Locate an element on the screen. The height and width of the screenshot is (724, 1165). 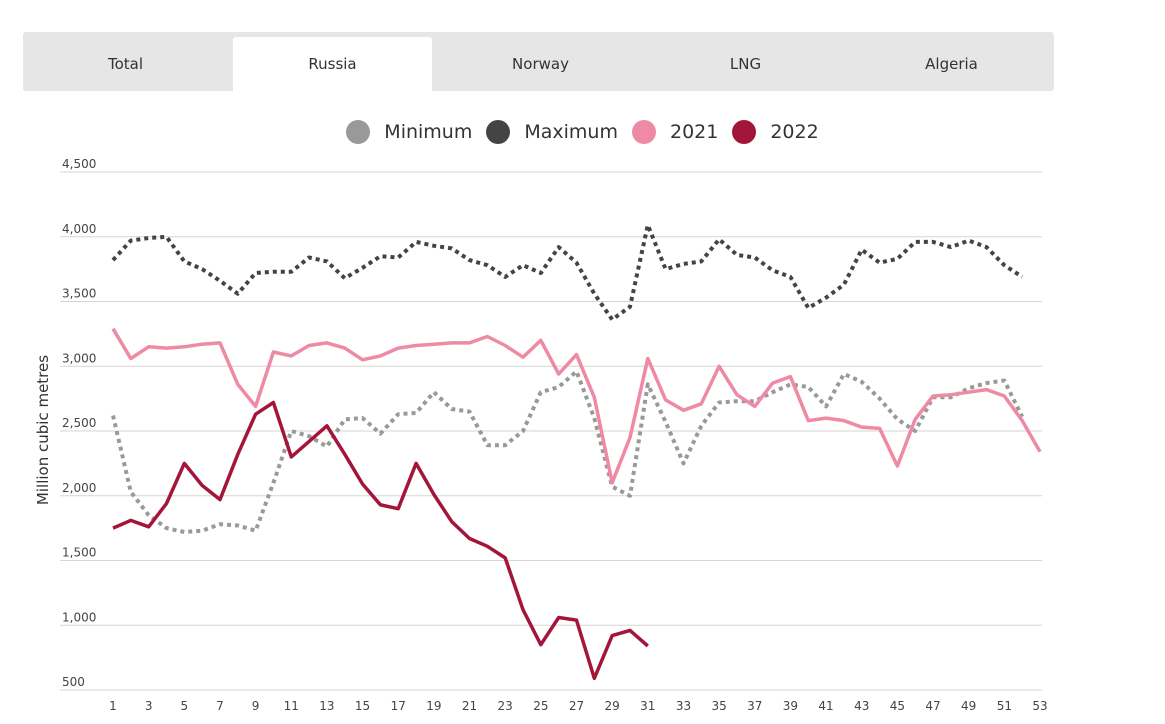
x-tick-label: 29 is located at coordinates (612, 706).